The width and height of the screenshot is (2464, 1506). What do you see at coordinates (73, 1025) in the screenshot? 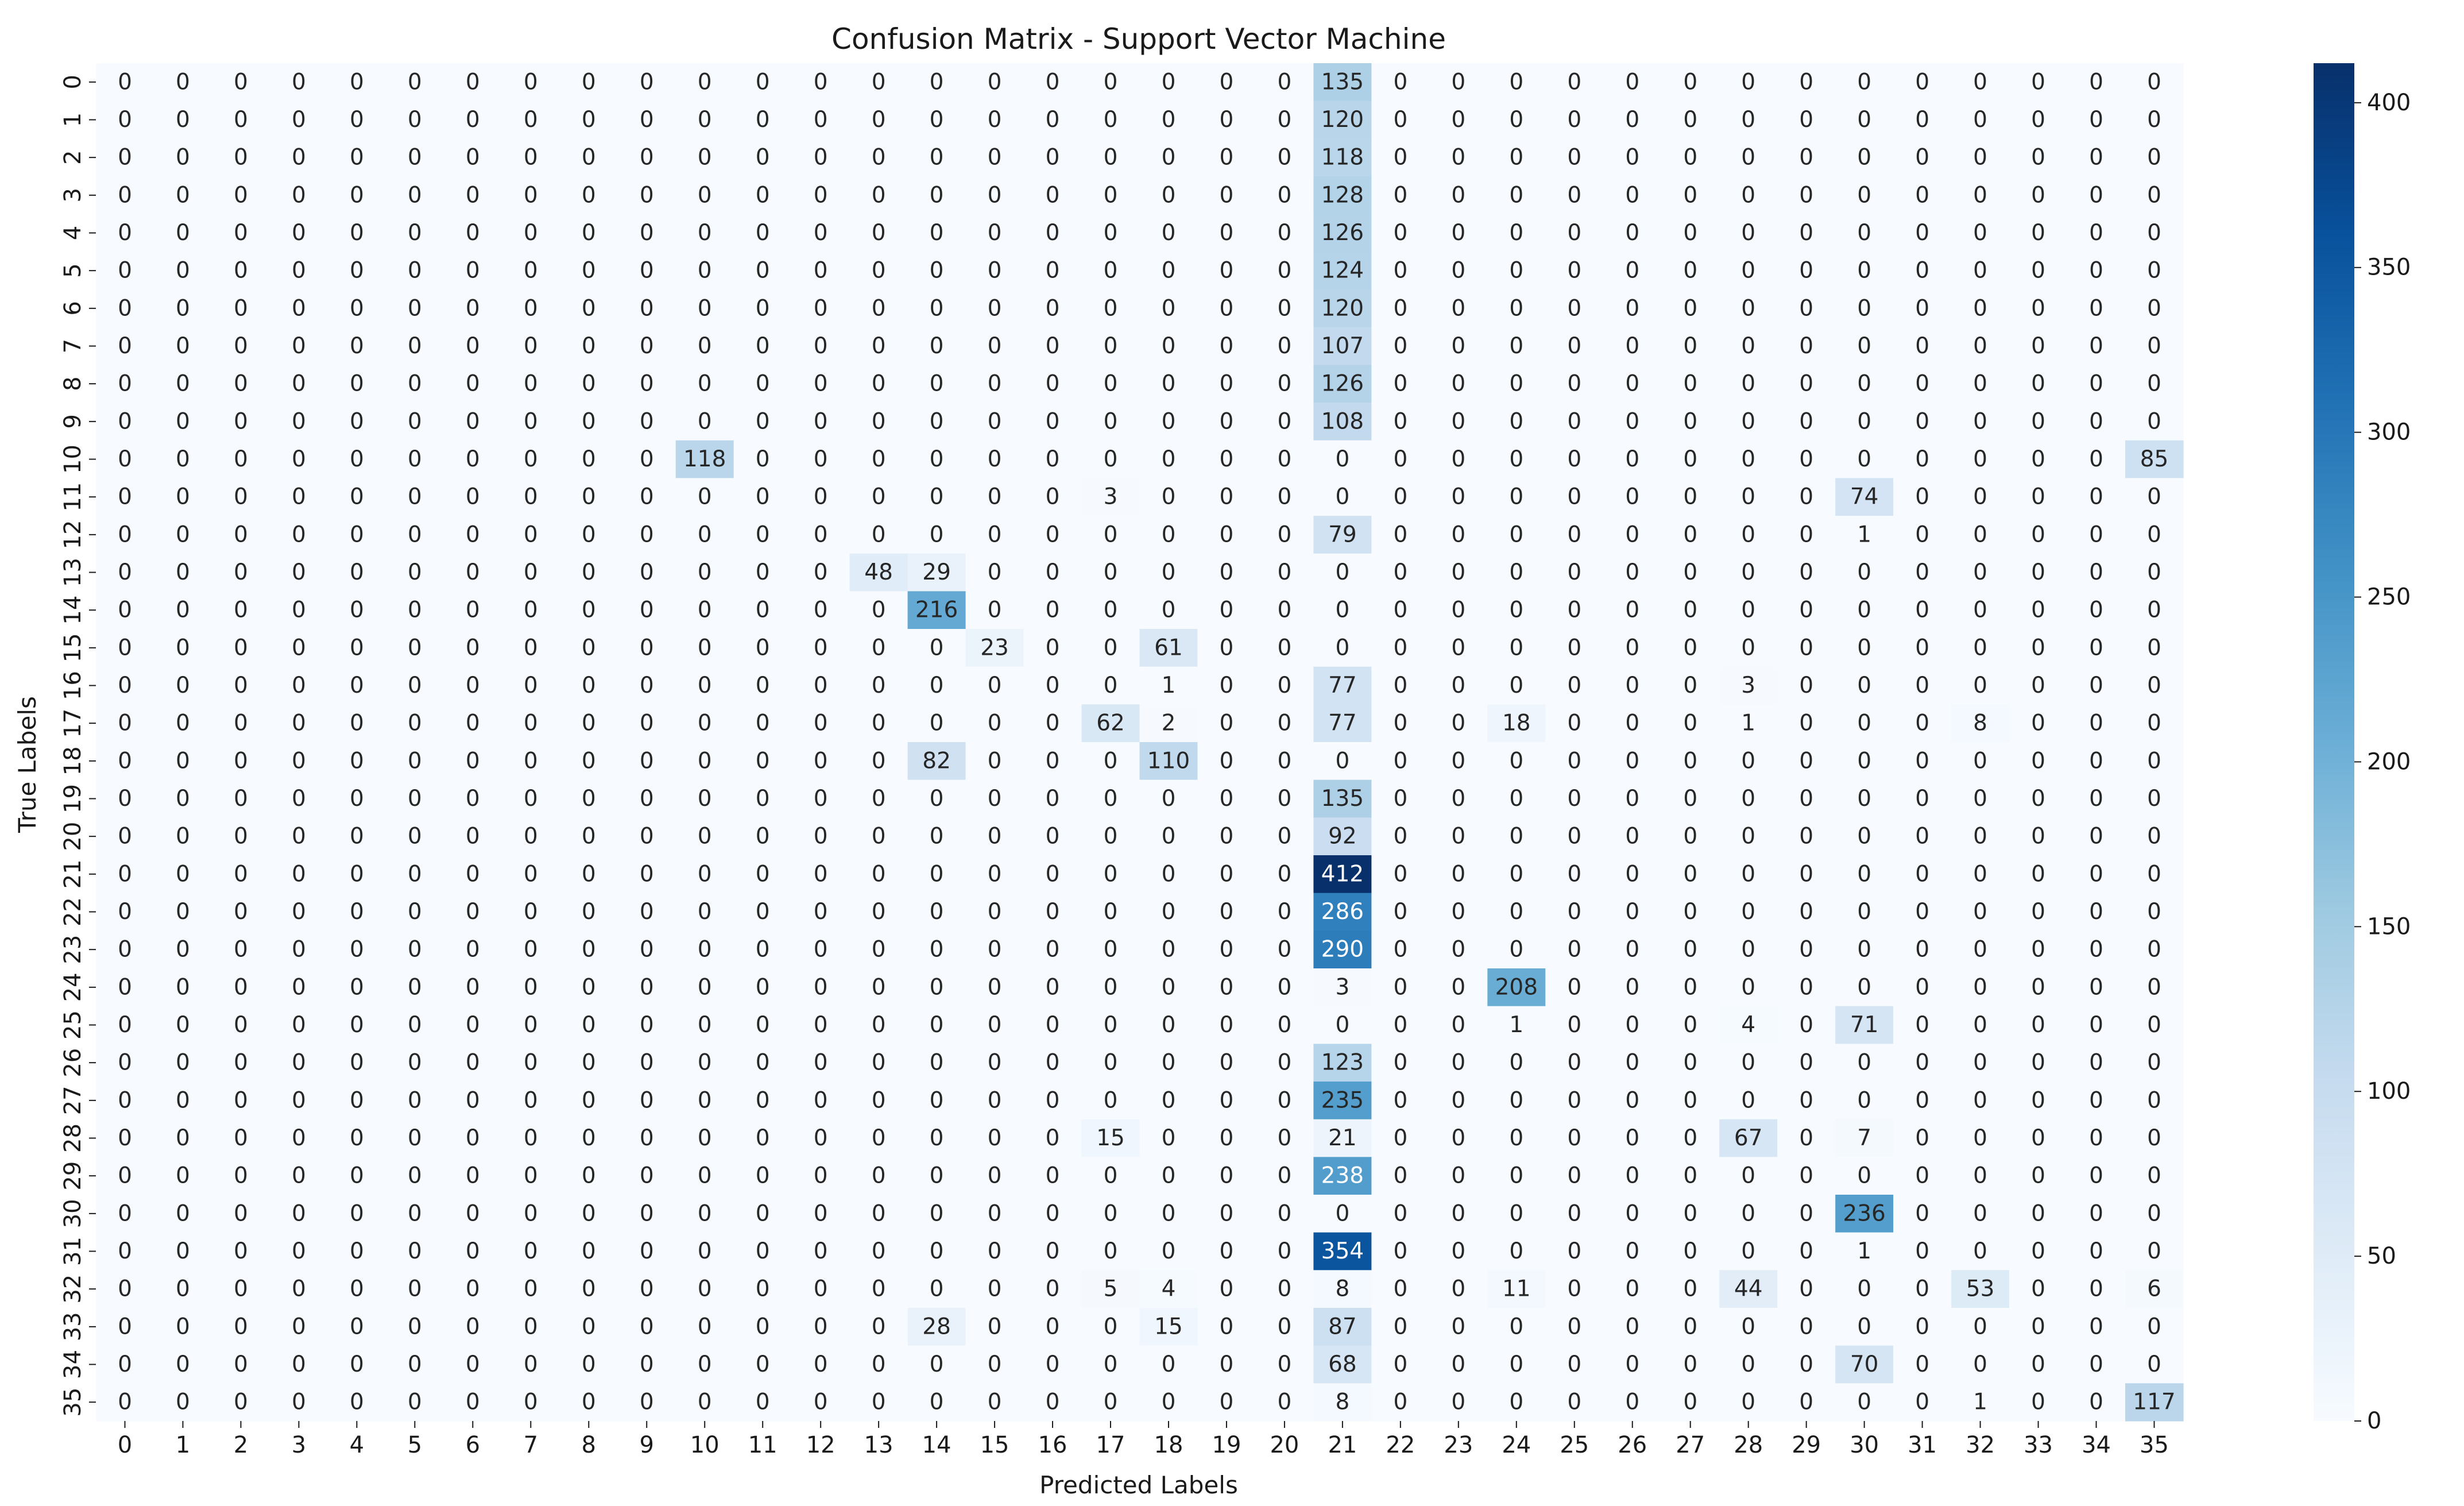
I see `y-tick-label: 25` at bounding box center [73, 1025].